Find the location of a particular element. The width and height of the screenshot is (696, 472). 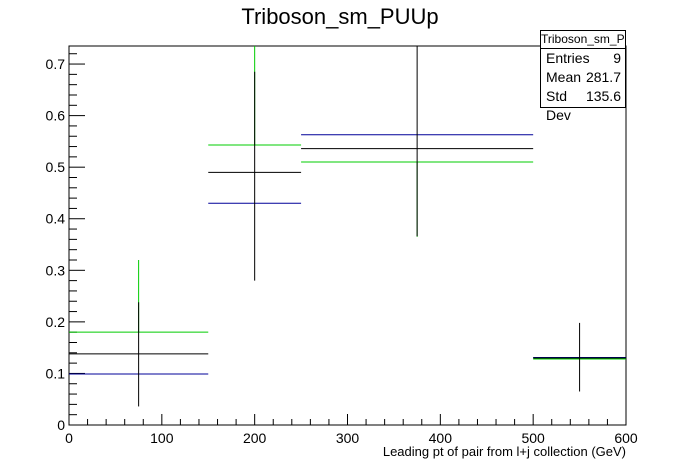

stats-mean-value: 281.7 is located at coordinates (603, 77).